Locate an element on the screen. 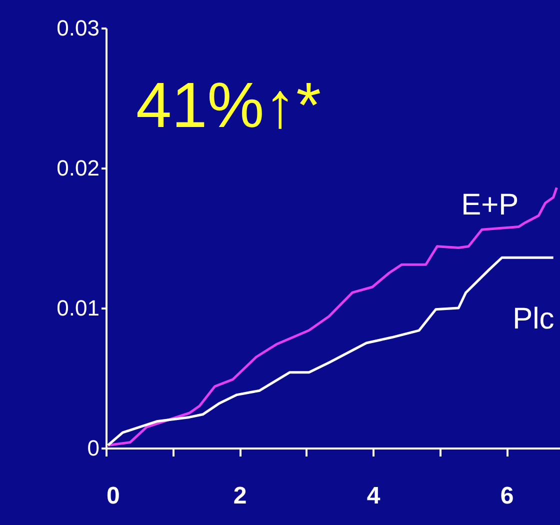 Image resolution: width=560 pixels, height=525 pixels. y-tick-label: 0.03 is located at coordinates (78, 28).